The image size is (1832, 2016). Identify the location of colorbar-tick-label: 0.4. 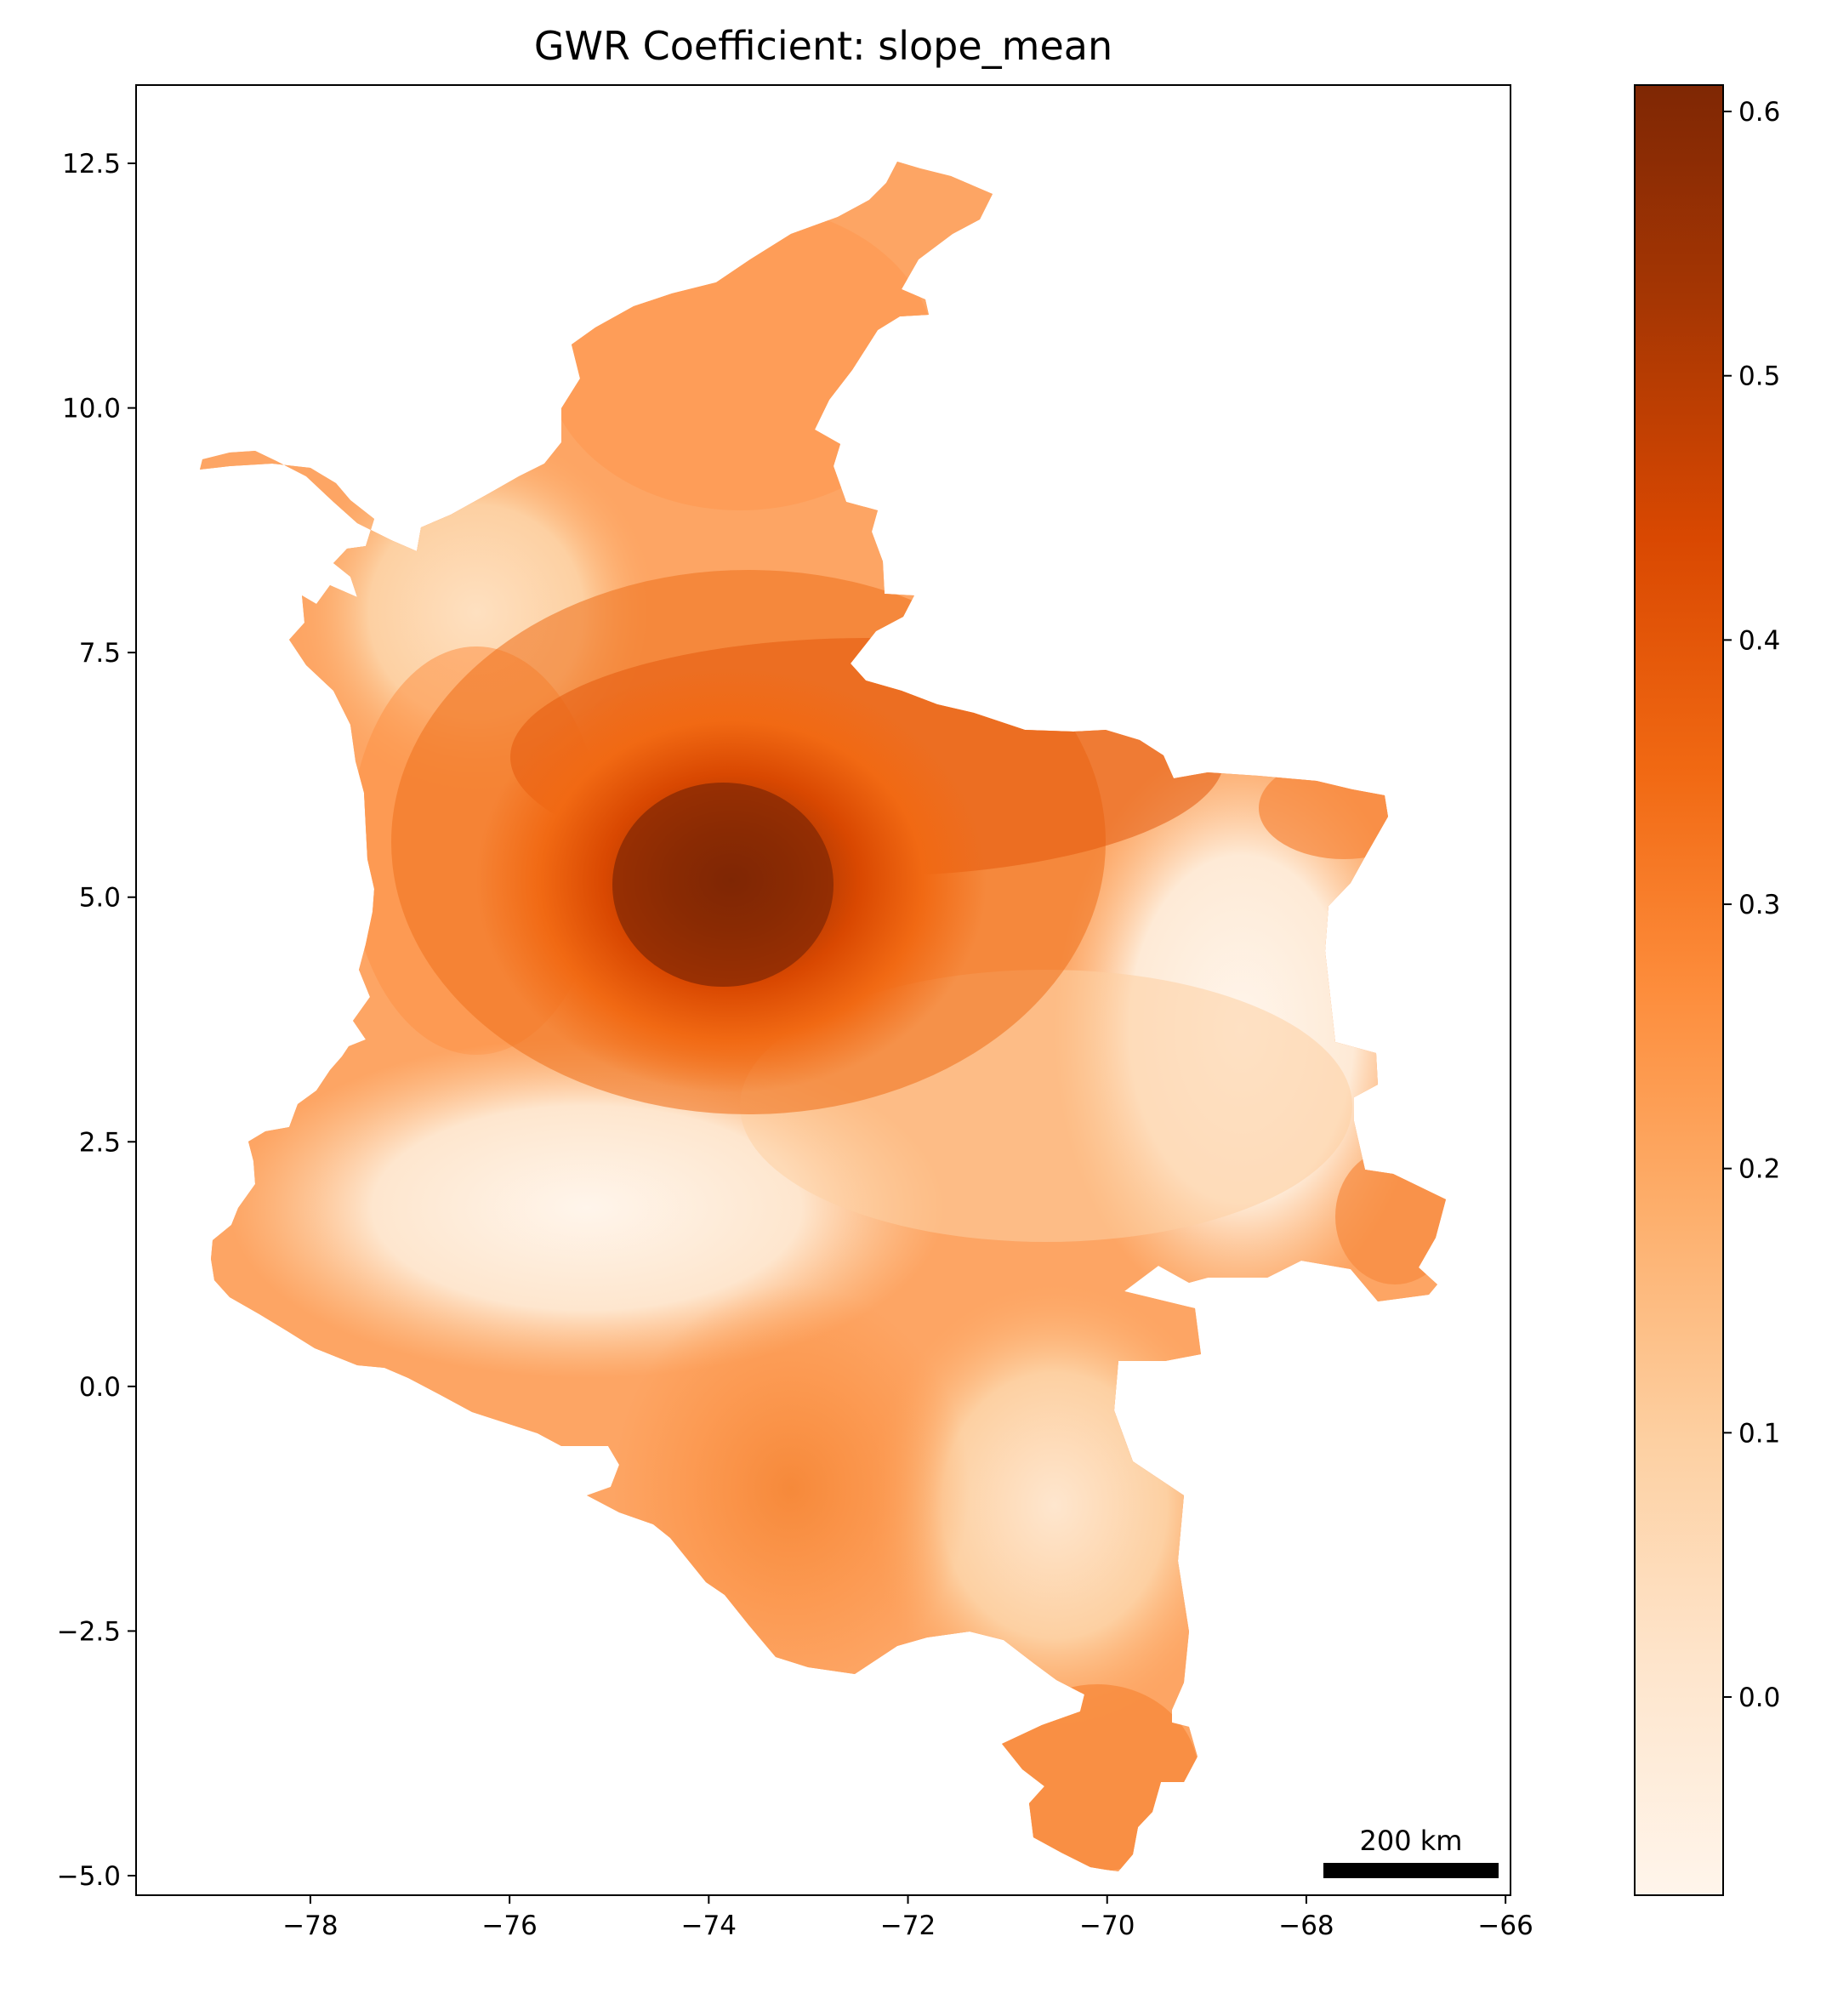
(1759, 640).